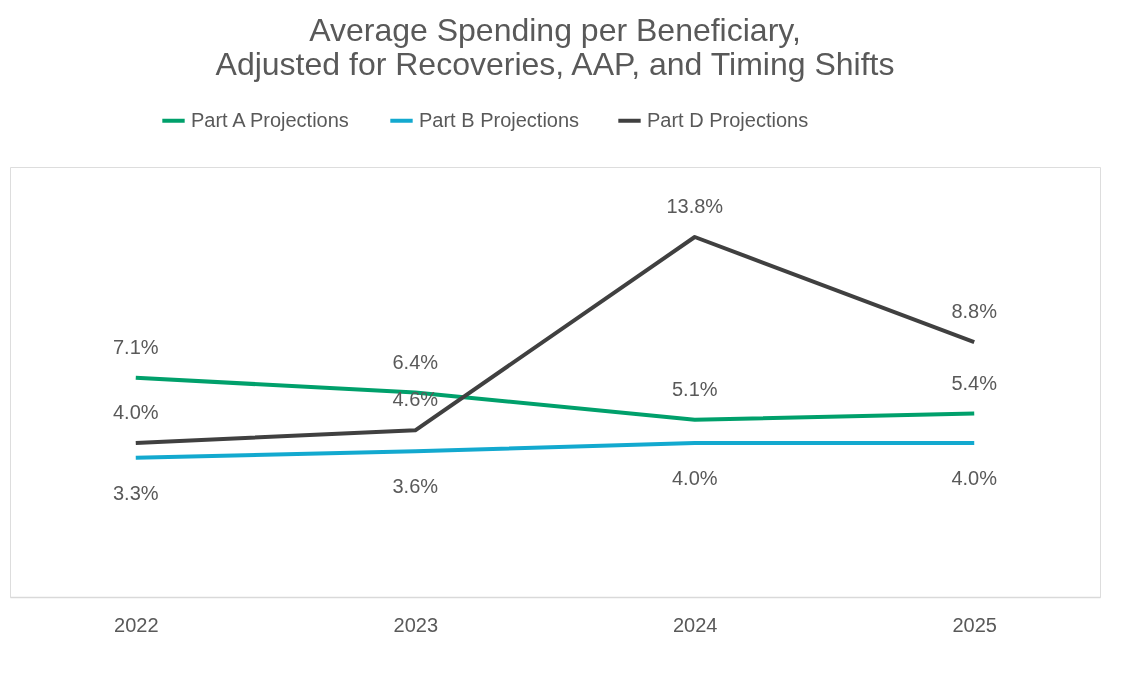 This screenshot has width=1147, height=675. Describe the element at coordinates (974, 382) in the screenshot. I see `data-label: 5.4%` at that location.